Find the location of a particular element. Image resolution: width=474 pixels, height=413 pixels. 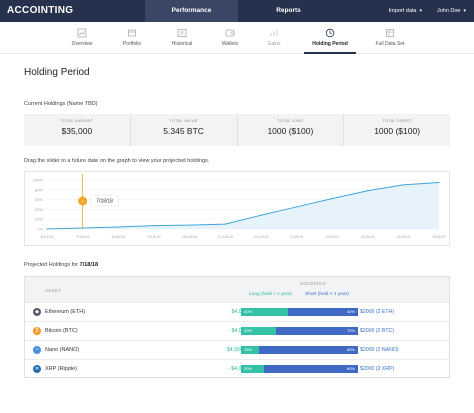

overview-icon is located at coordinates (82, 33).